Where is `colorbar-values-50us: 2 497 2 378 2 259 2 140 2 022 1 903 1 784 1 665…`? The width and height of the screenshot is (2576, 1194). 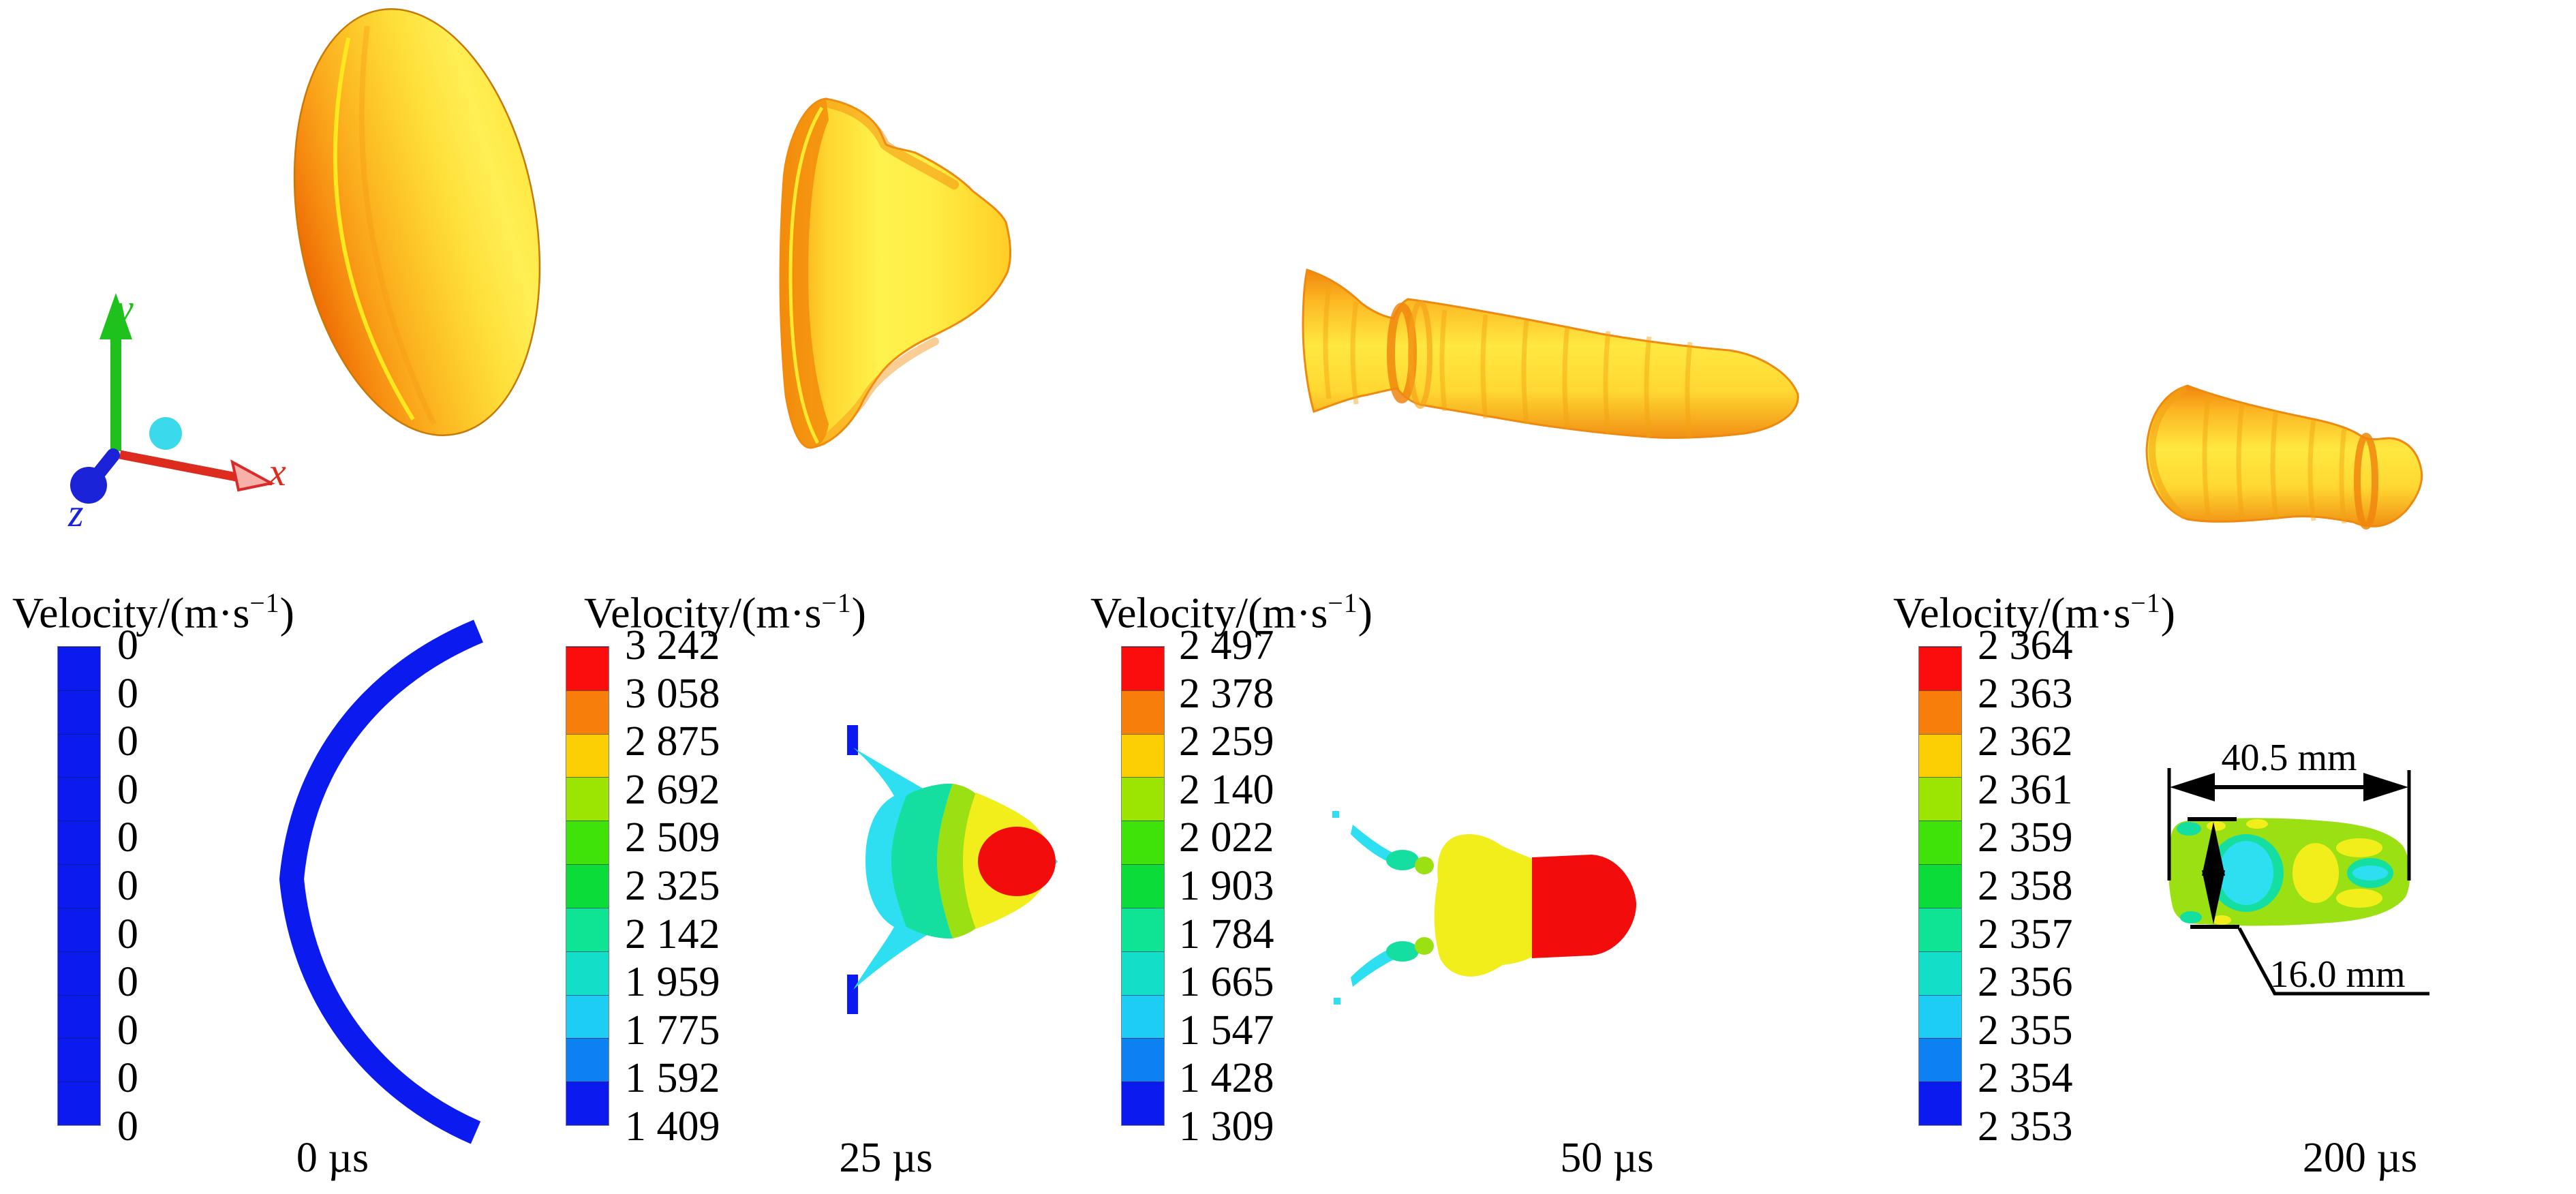 colorbar-values-50us: 2 497 2 378 2 259 2 140 2 022 1 903 1 784 1 665… is located at coordinates (1226, 886).